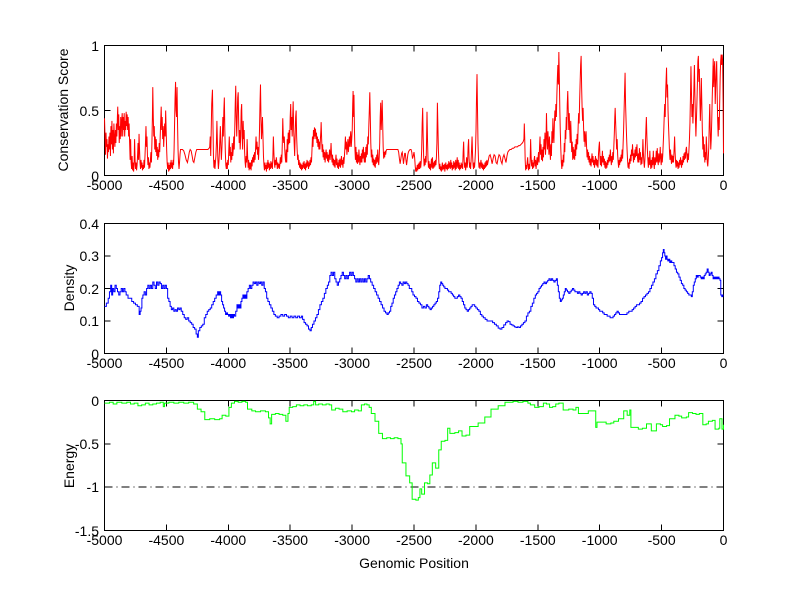 This screenshot has width=800, height=599. What do you see at coordinates (414, 293) in the screenshot?
I see `density-line` at bounding box center [414, 293].